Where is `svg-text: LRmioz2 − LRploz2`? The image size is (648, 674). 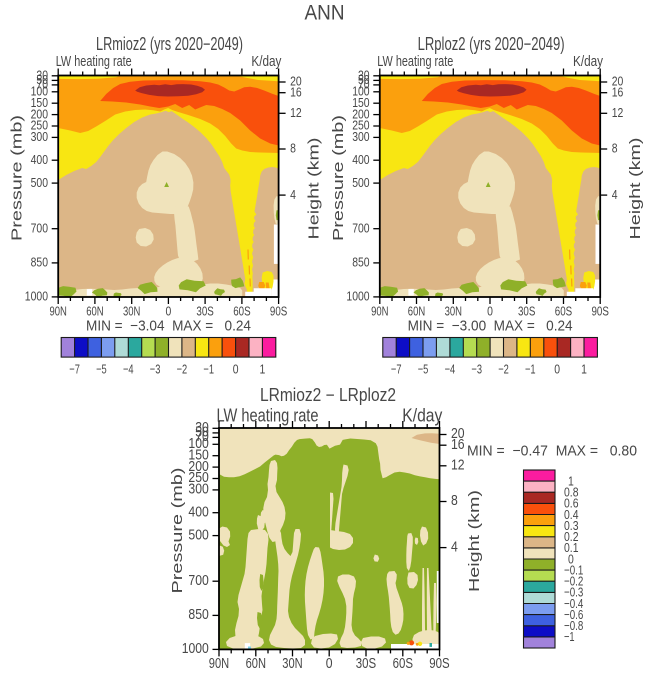 svg-text: LRmioz2 − LRploz2 is located at coordinates (328, 395).